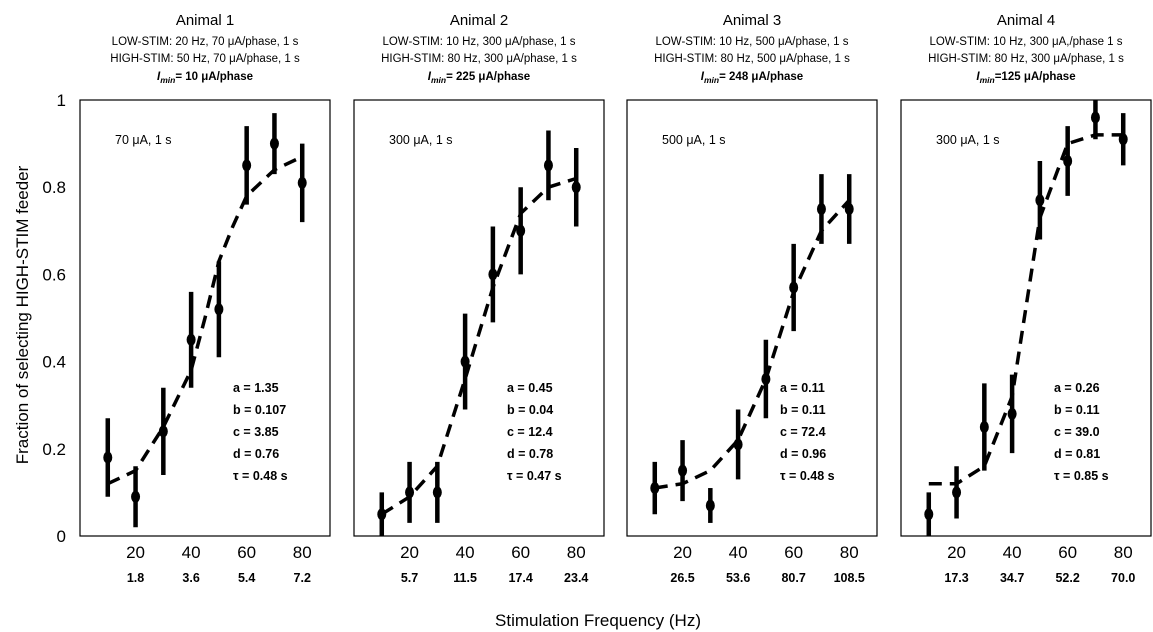 The width and height of the screenshot is (1153, 632). I want to click on secondary-tick-label: 26.5, so click(682, 578).